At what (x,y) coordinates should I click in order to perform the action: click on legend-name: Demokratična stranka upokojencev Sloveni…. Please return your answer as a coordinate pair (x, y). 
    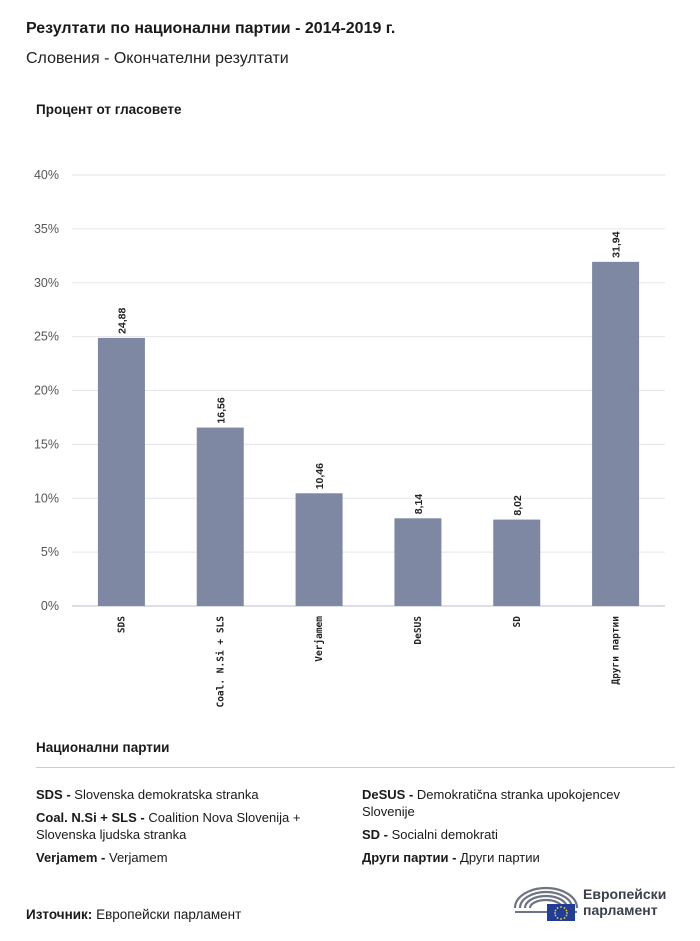
    Looking at the image, I should click on (491, 803).